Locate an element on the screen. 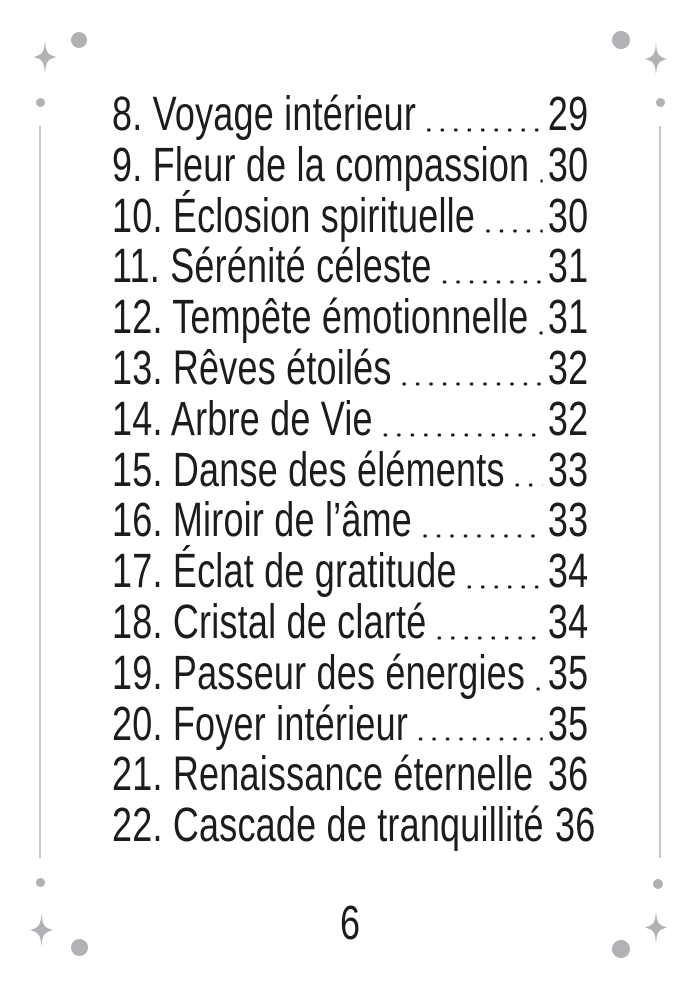 This screenshot has height=989, width=700. toc-entry-title: 9. Fleur de la compassion is located at coordinates (321, 165).